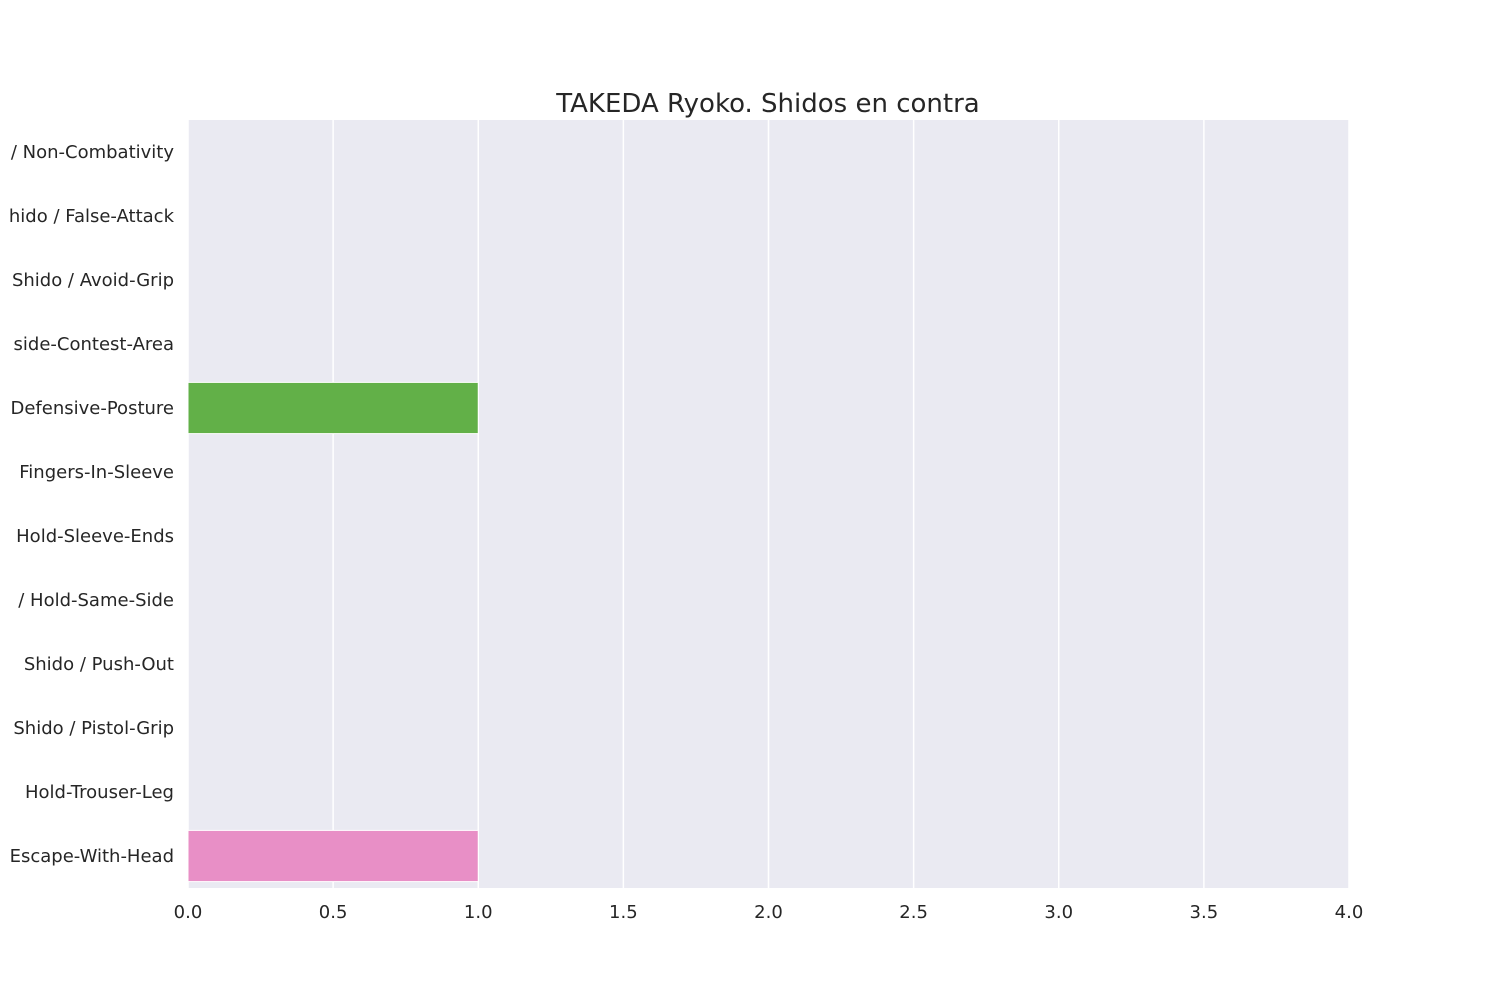 The image size is (1500, 1000). I want to click on x-tick-label: 2.0, so click(768, 912).